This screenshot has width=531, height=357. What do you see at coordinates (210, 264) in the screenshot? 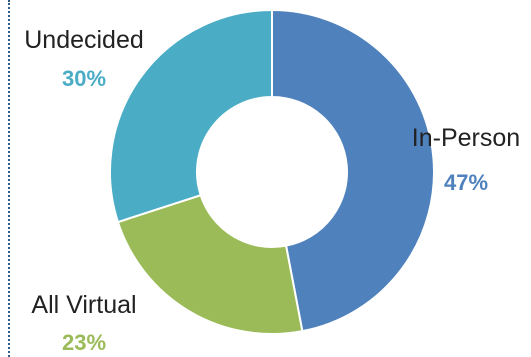
I see `slice-all-virtual` at bounding box center [210, 264].